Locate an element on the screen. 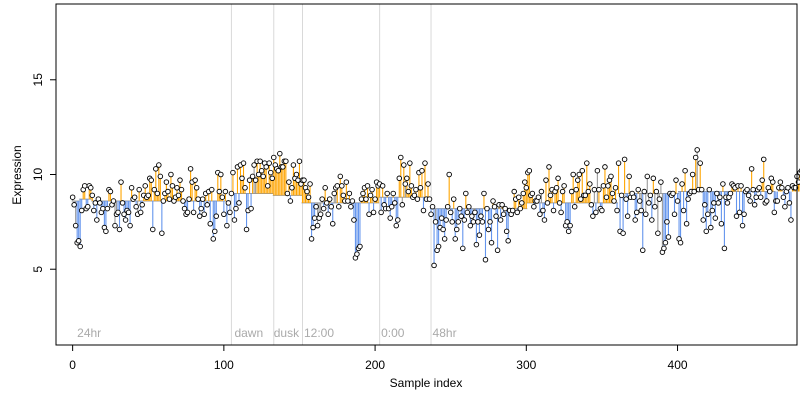 This screenshot has height=400, width=800. x-axis: 0 100 200 300 400 is located at coordinates (378, 358).